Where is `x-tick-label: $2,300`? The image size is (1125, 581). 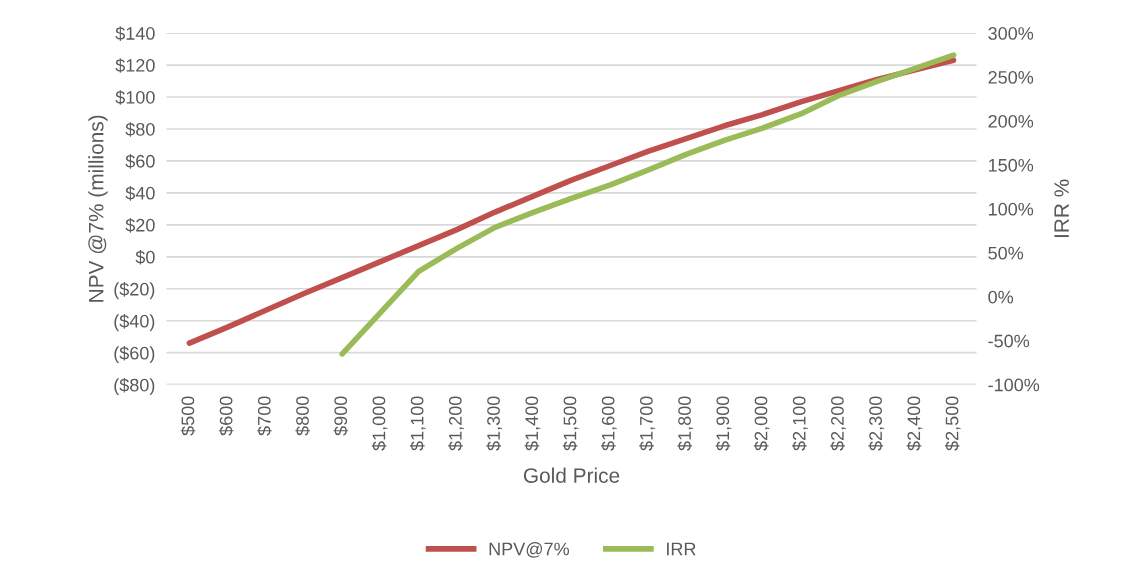 x-tick-label: $2,300 is located at coordinates (876, 423).